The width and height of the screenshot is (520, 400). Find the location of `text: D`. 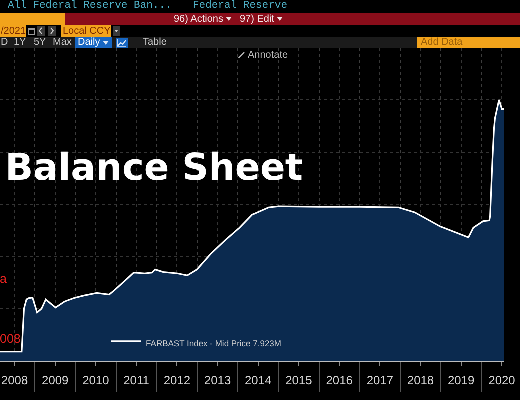

text: D is located at coordinates (4, 42).